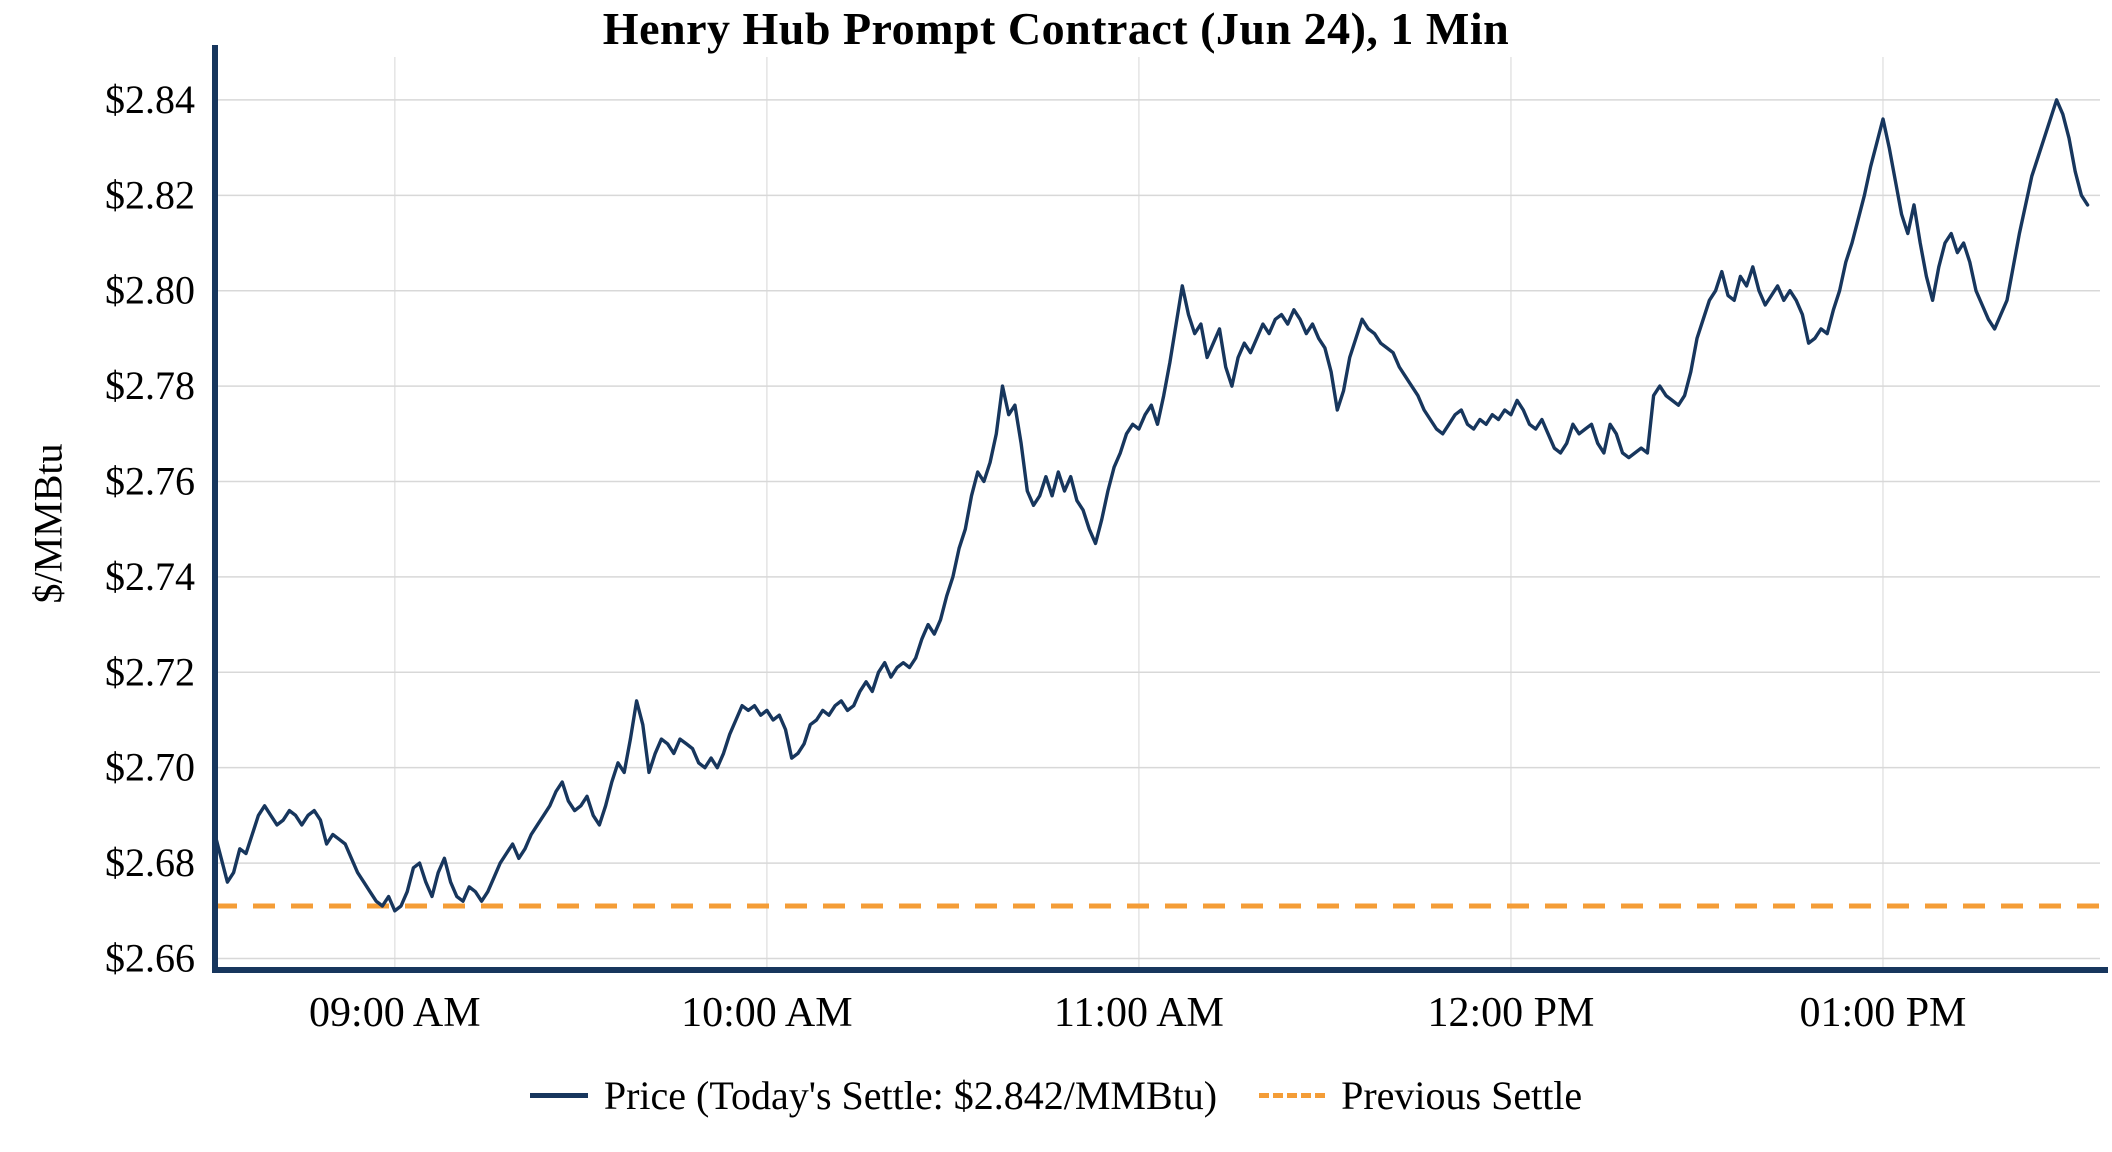 Image resolution: width=2112 pixels, height=1152 pixels. What do you see at coordinates (395, 1013) in the screenshot?
I see `svg-text: 09:00 AM` at bounding box center [395, 1013].